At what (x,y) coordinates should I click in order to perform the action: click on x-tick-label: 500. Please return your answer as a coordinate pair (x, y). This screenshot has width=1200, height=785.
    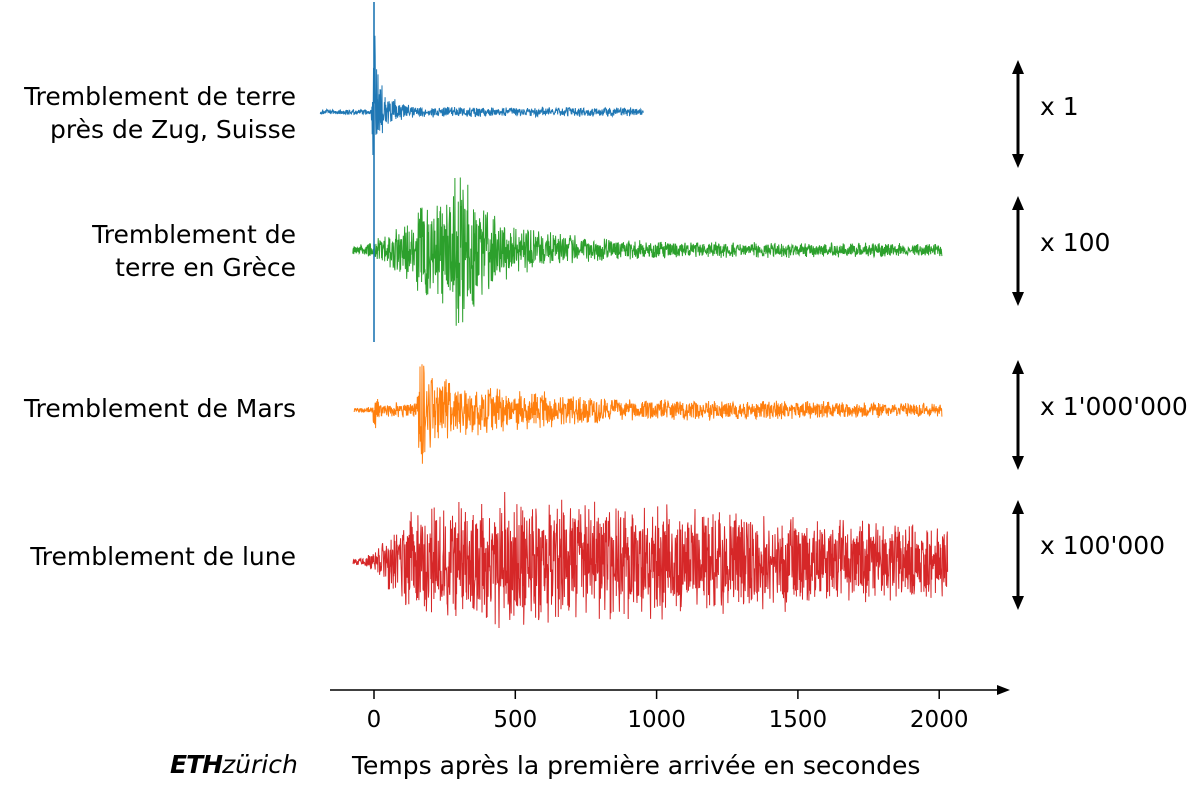
    Looking at the image, I should click on (515, 720).